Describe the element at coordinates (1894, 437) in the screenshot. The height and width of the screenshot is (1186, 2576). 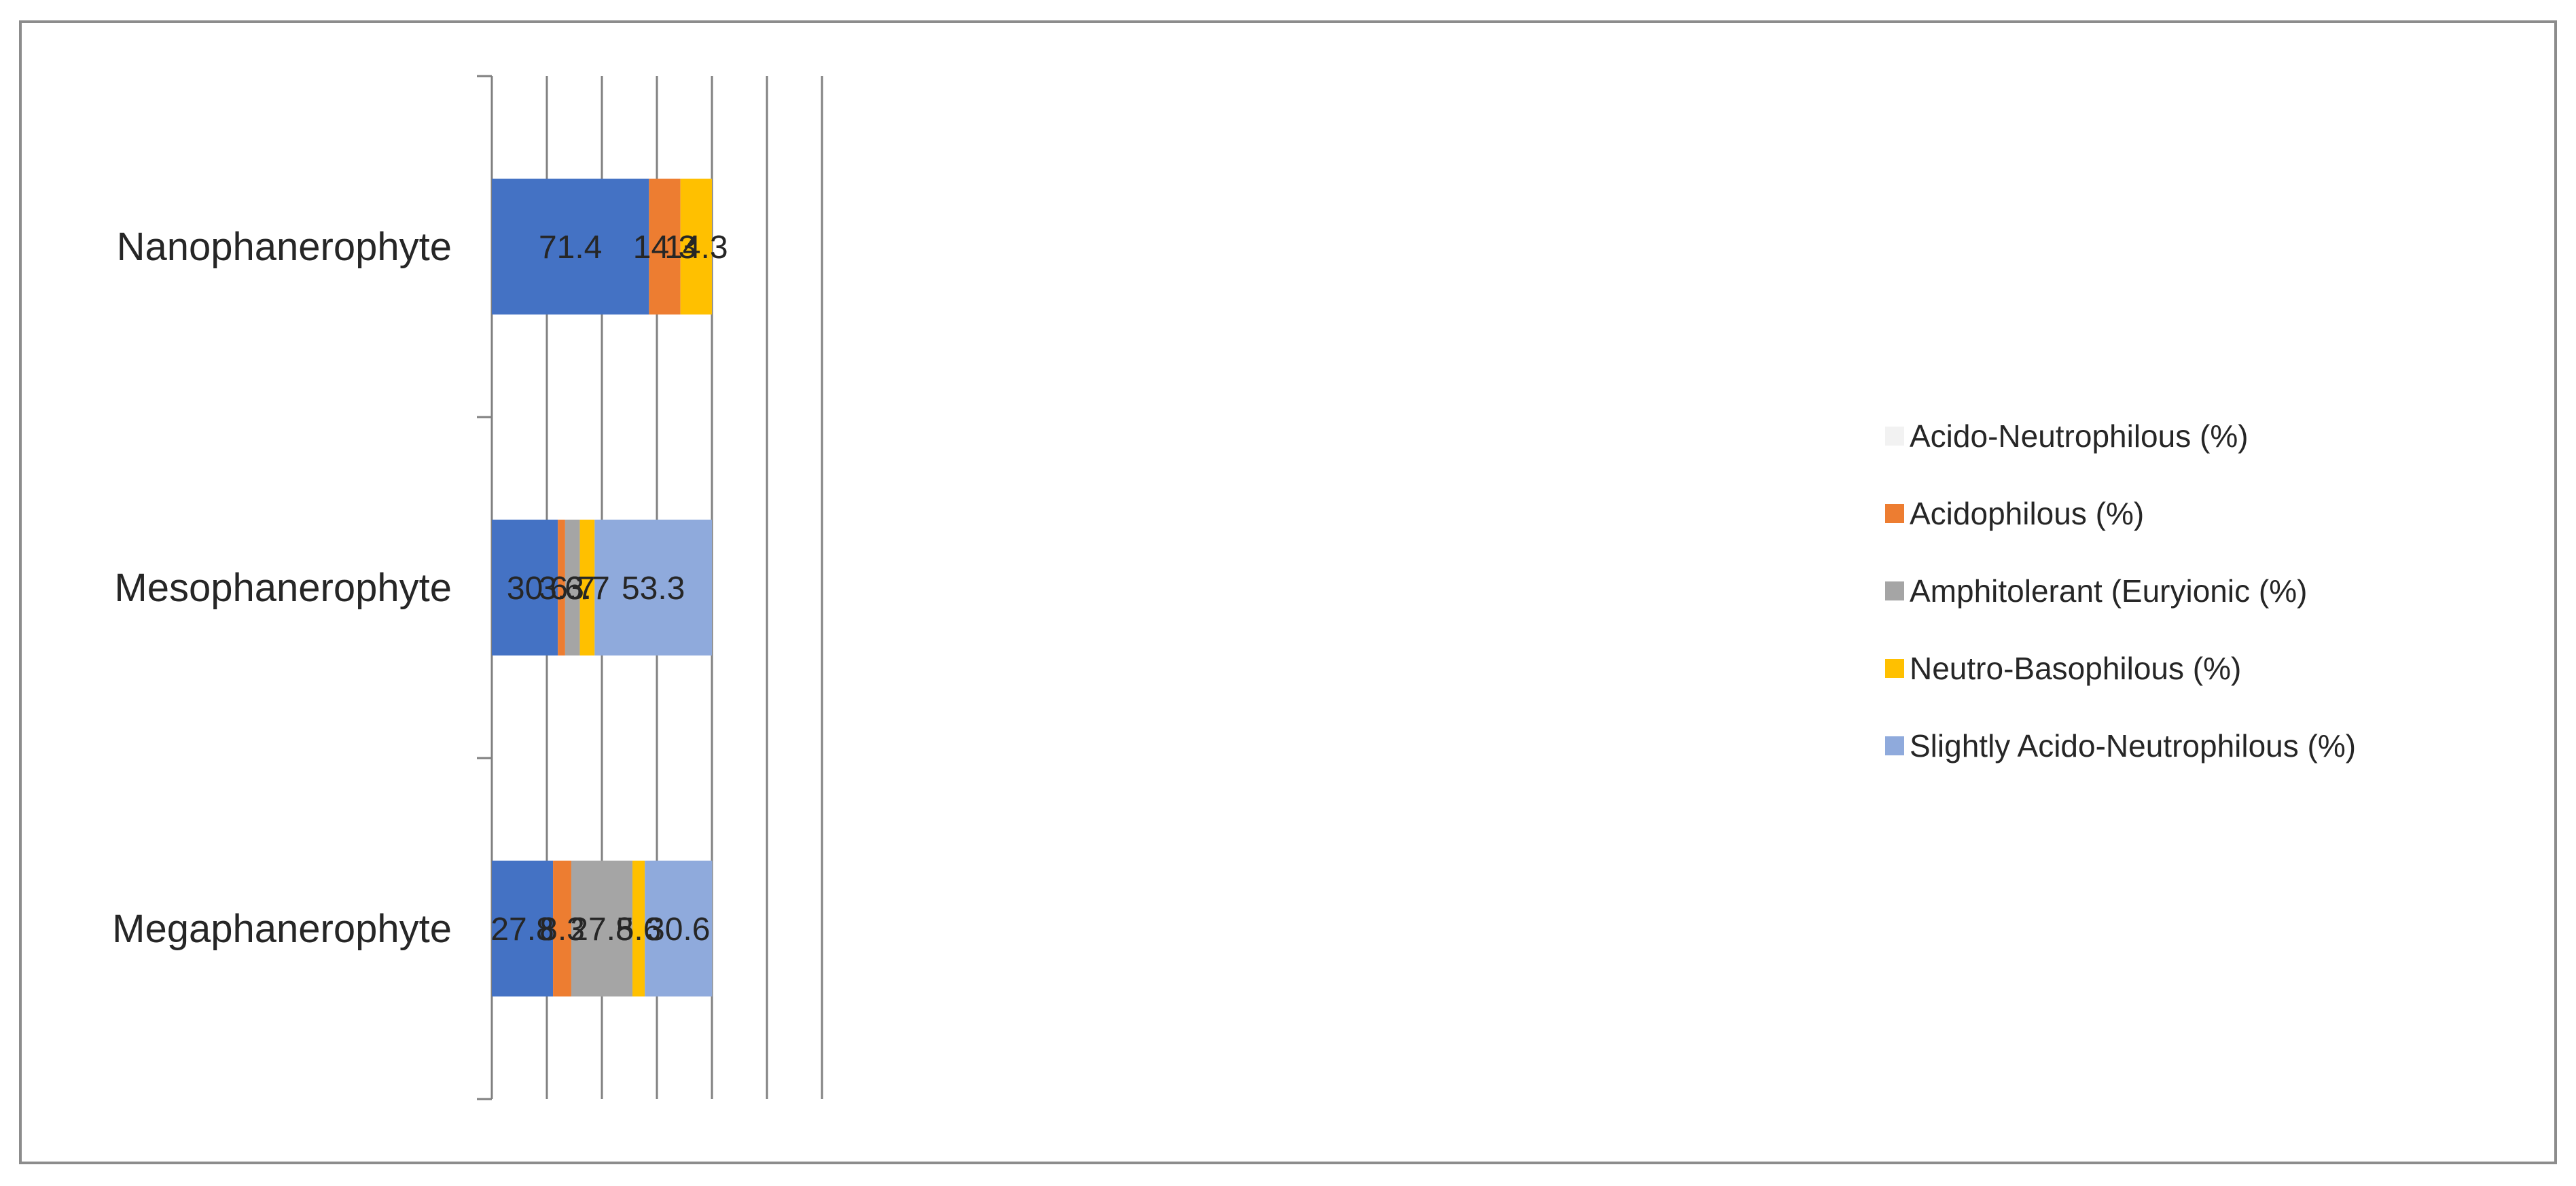
I see `legend-swatch-acido-neutrophilous` at that location.